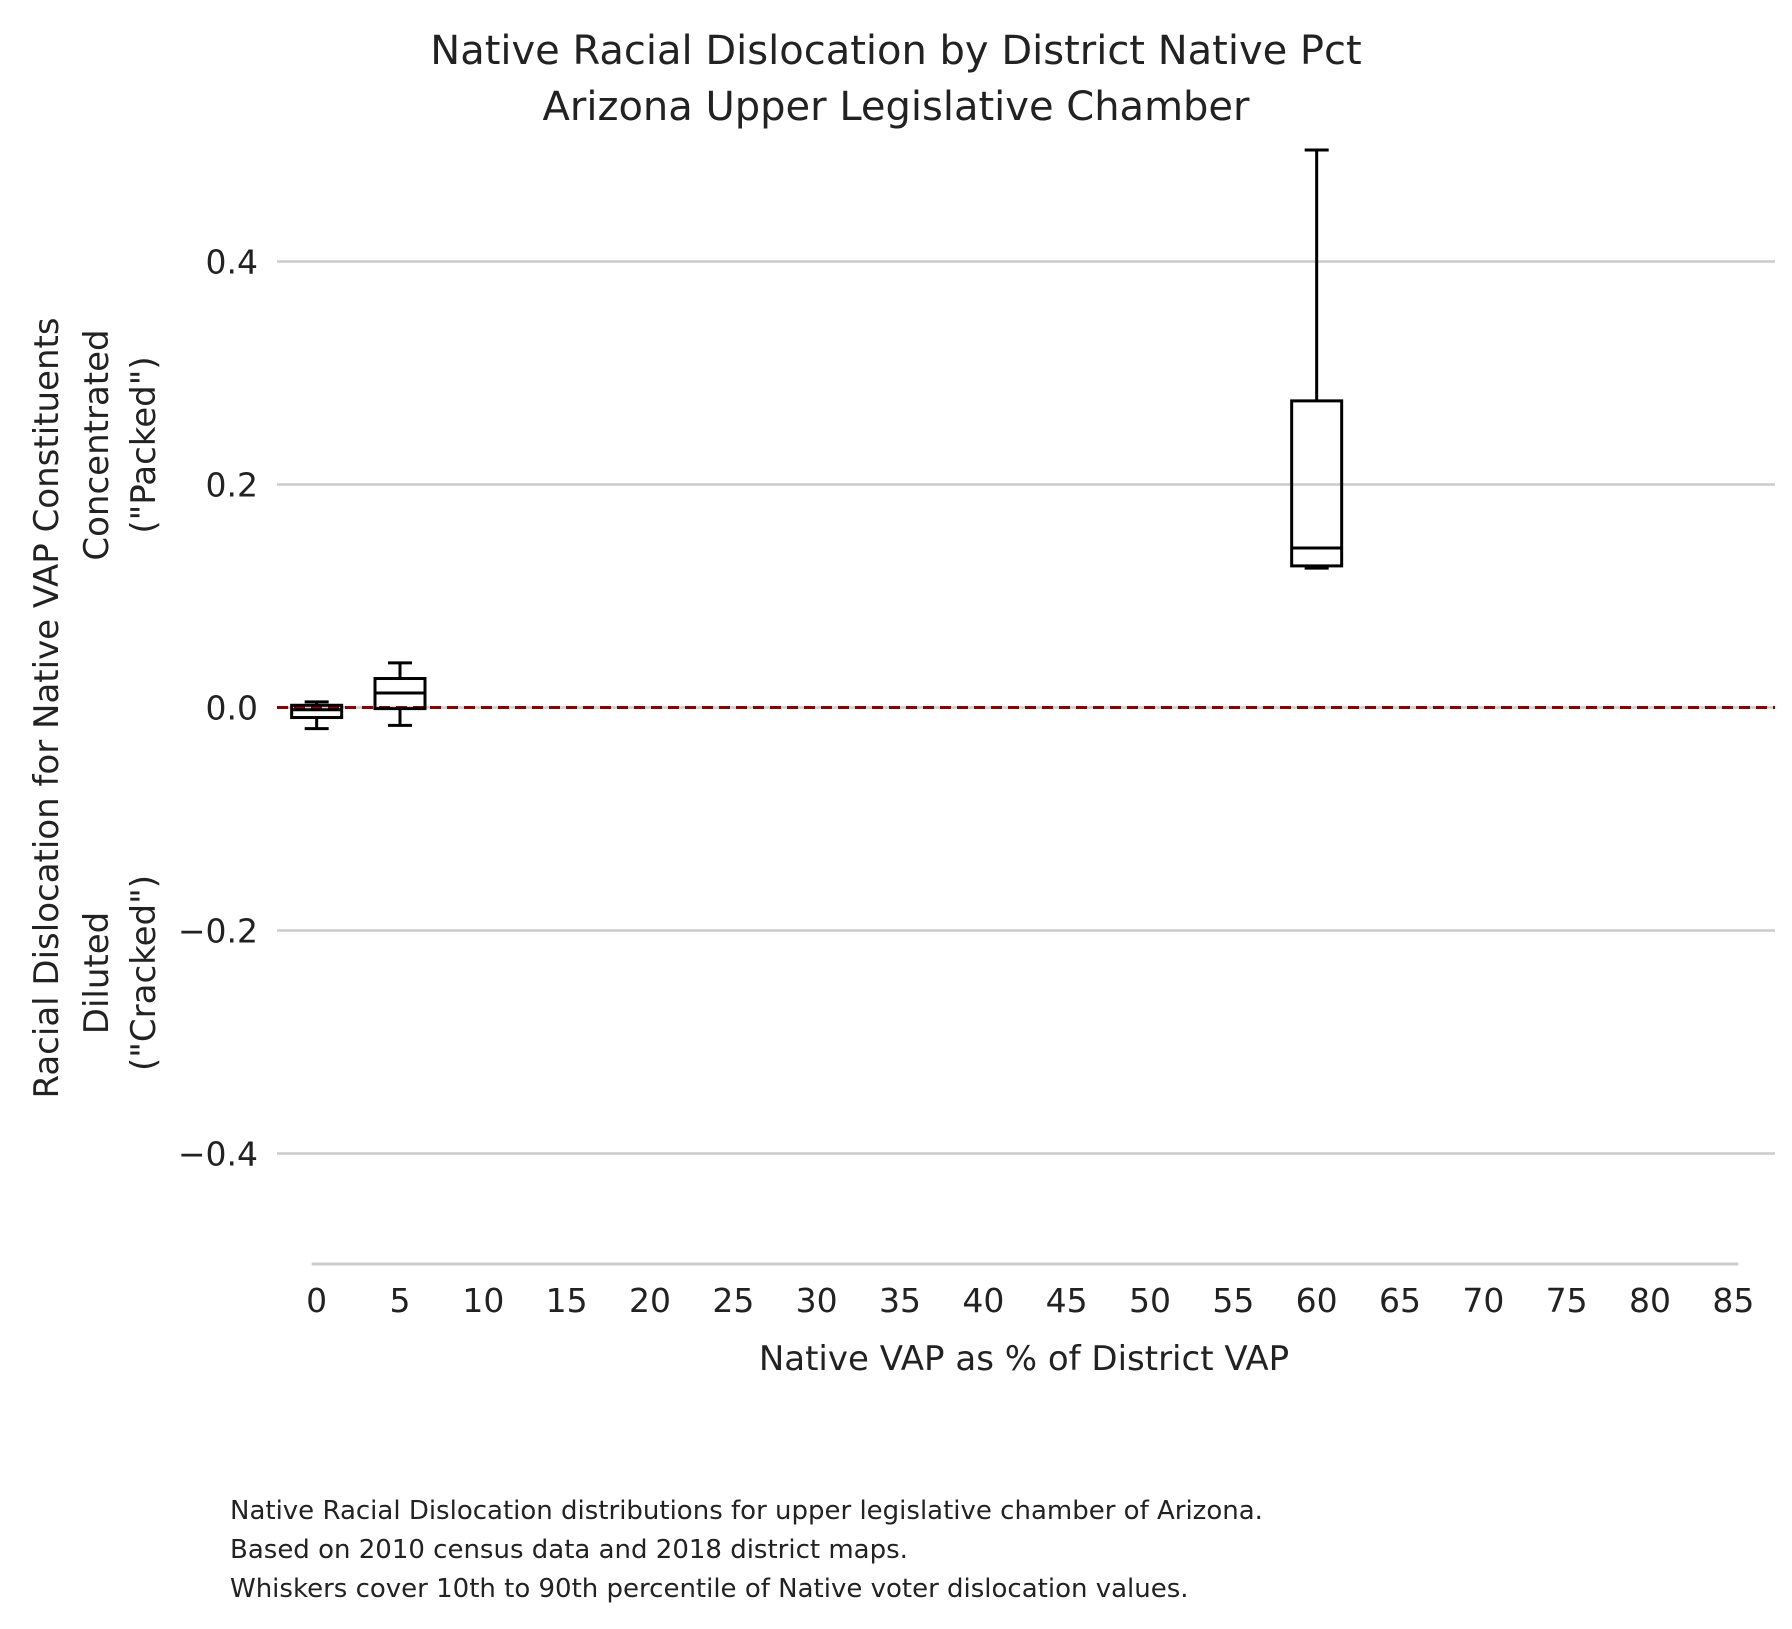 This screenshot has height=1629, width=1792. What do you see at coordinates (218, 931) in the screenshot?
I see `y-tick-label: −0.2` at bounding box center [218, 931].